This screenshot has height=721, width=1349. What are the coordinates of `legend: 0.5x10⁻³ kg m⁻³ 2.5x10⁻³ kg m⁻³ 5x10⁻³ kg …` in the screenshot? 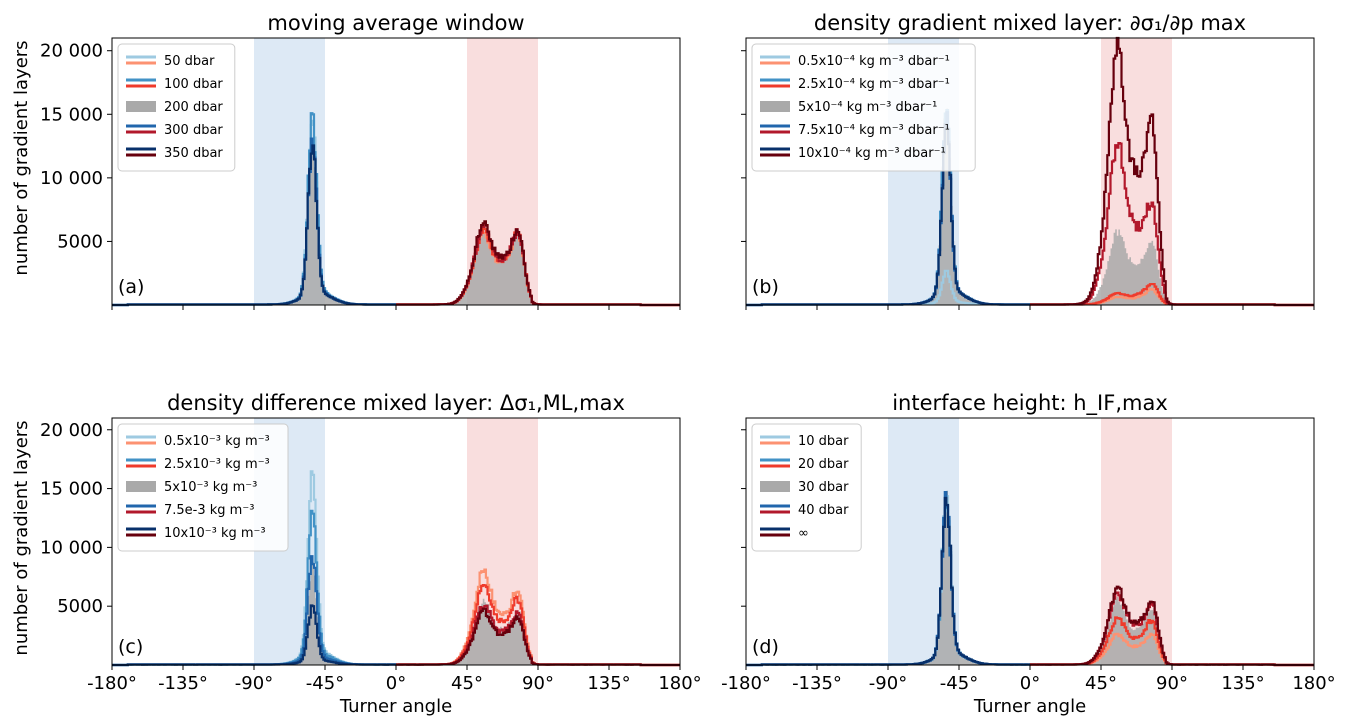 It's located at (203, 487).